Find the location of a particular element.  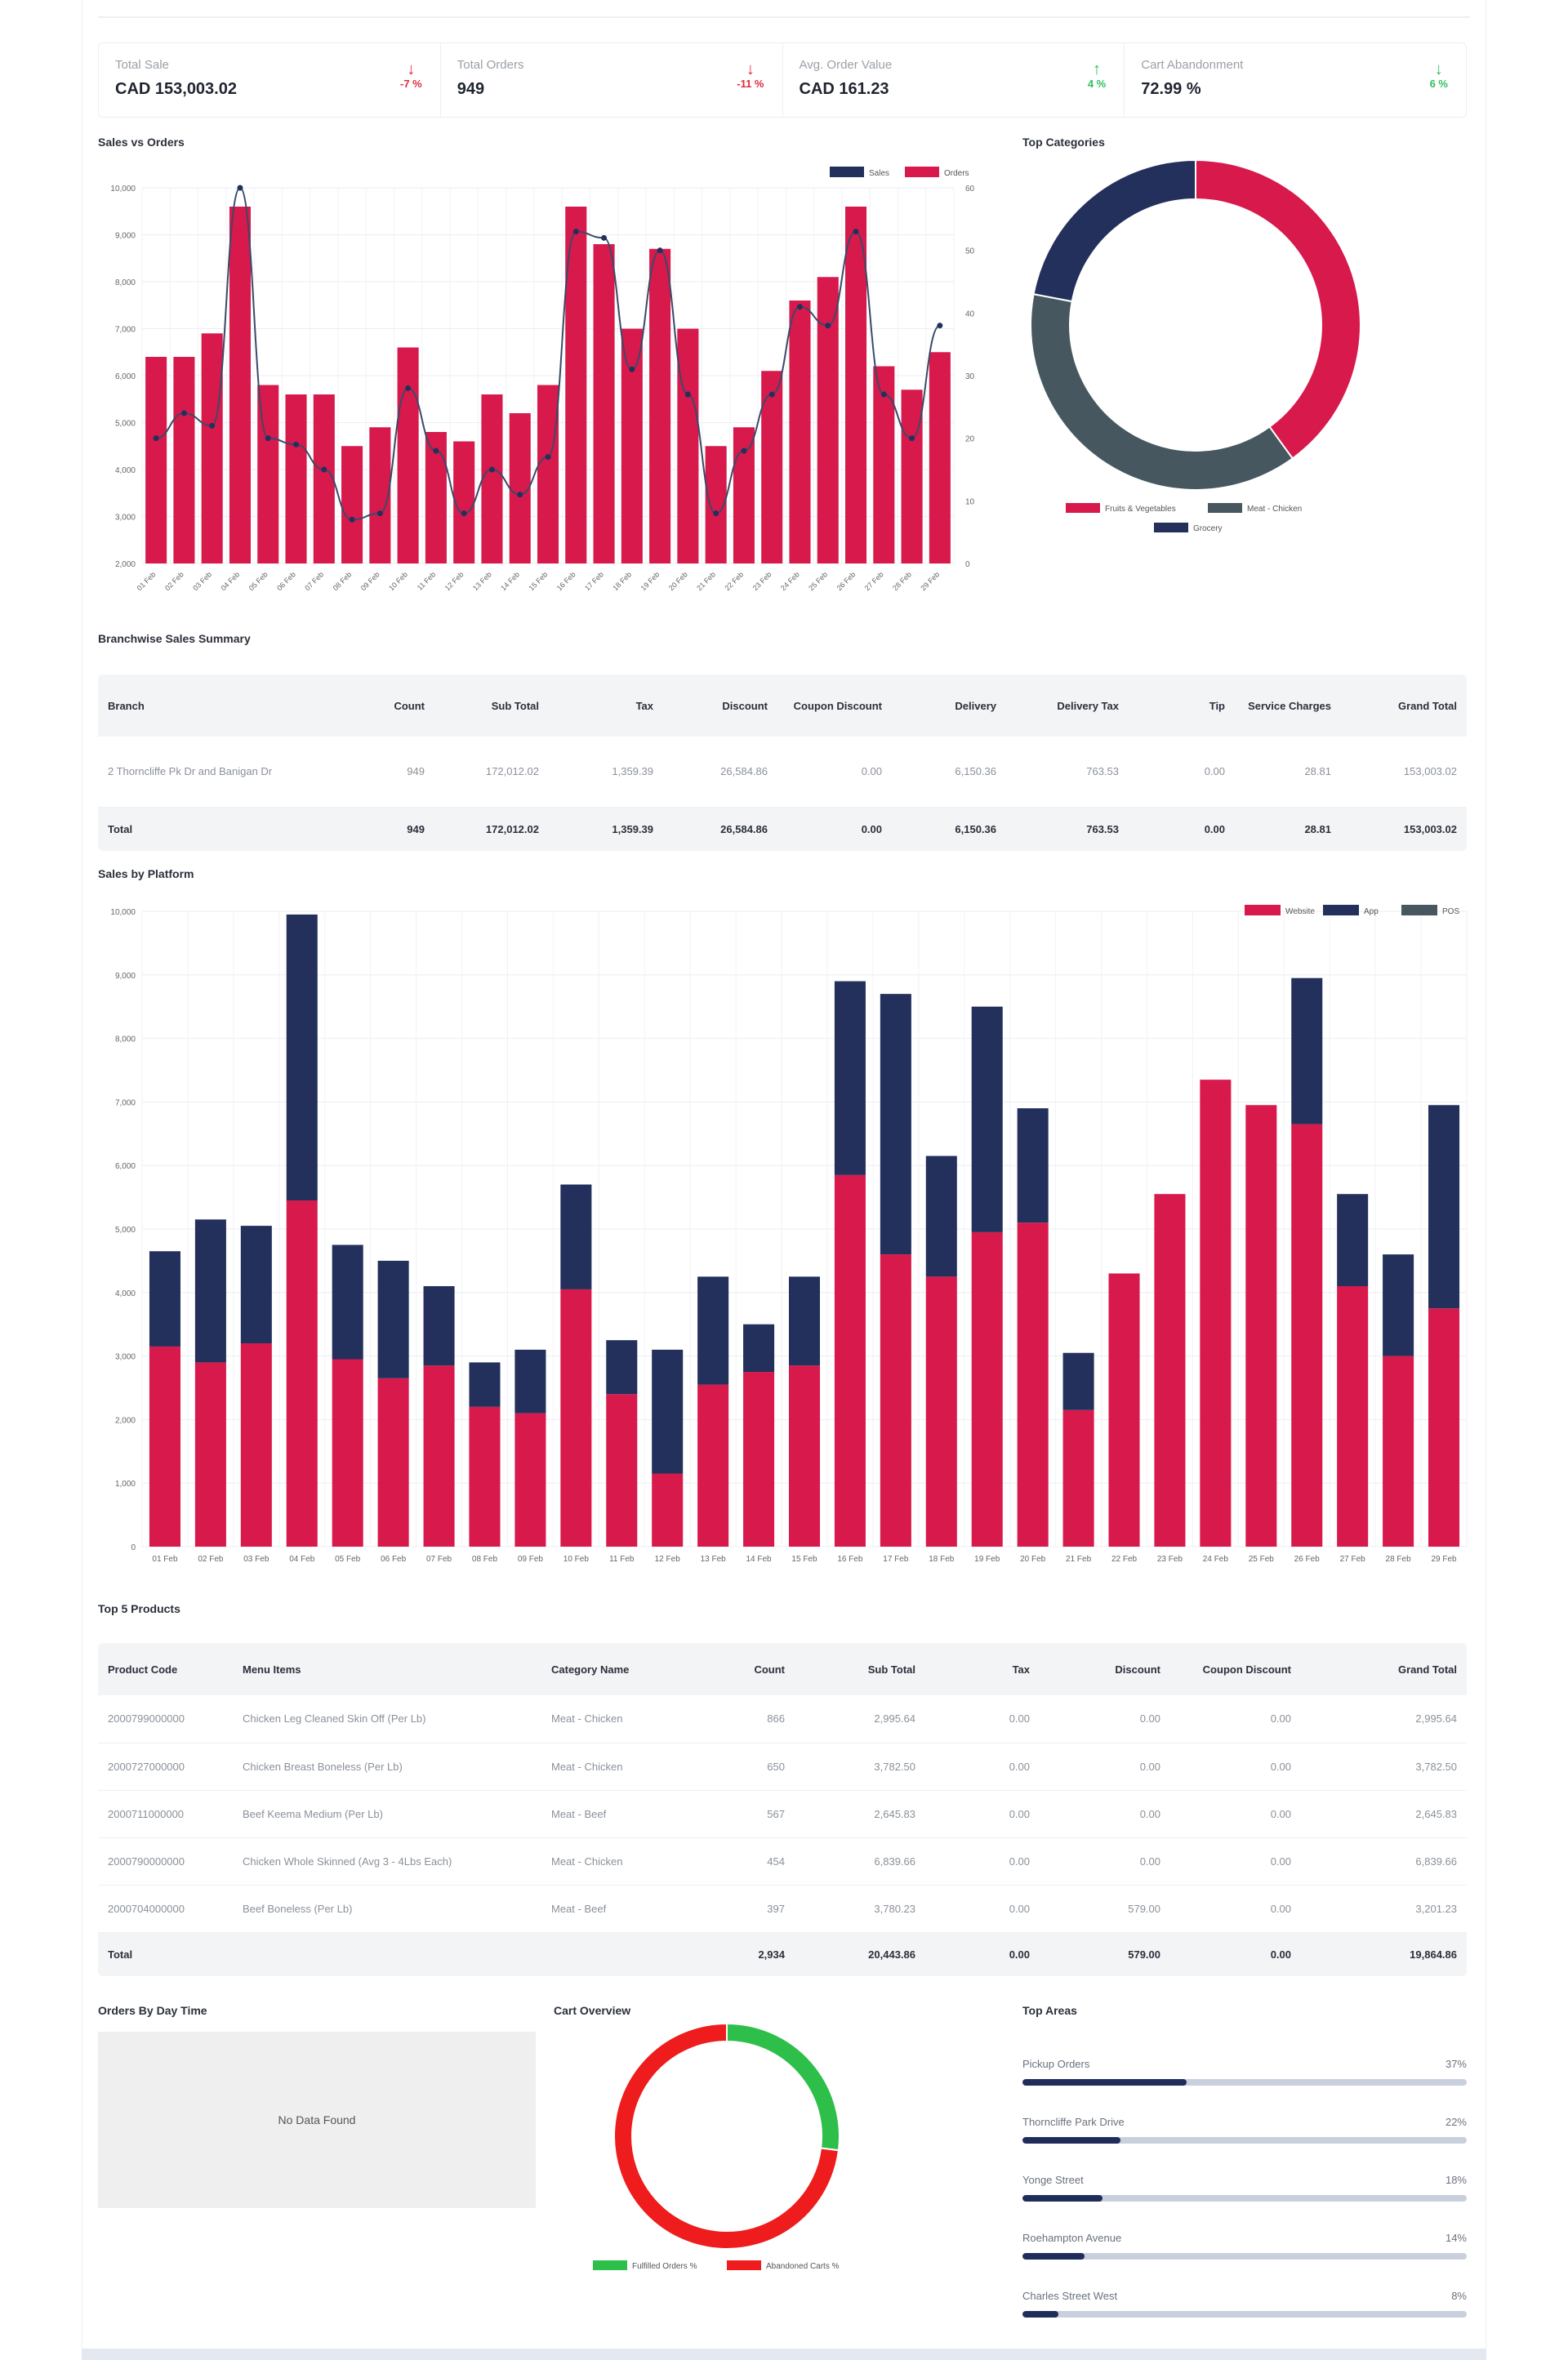

column-header: Menu Items is located at coordinates (387, 1669).